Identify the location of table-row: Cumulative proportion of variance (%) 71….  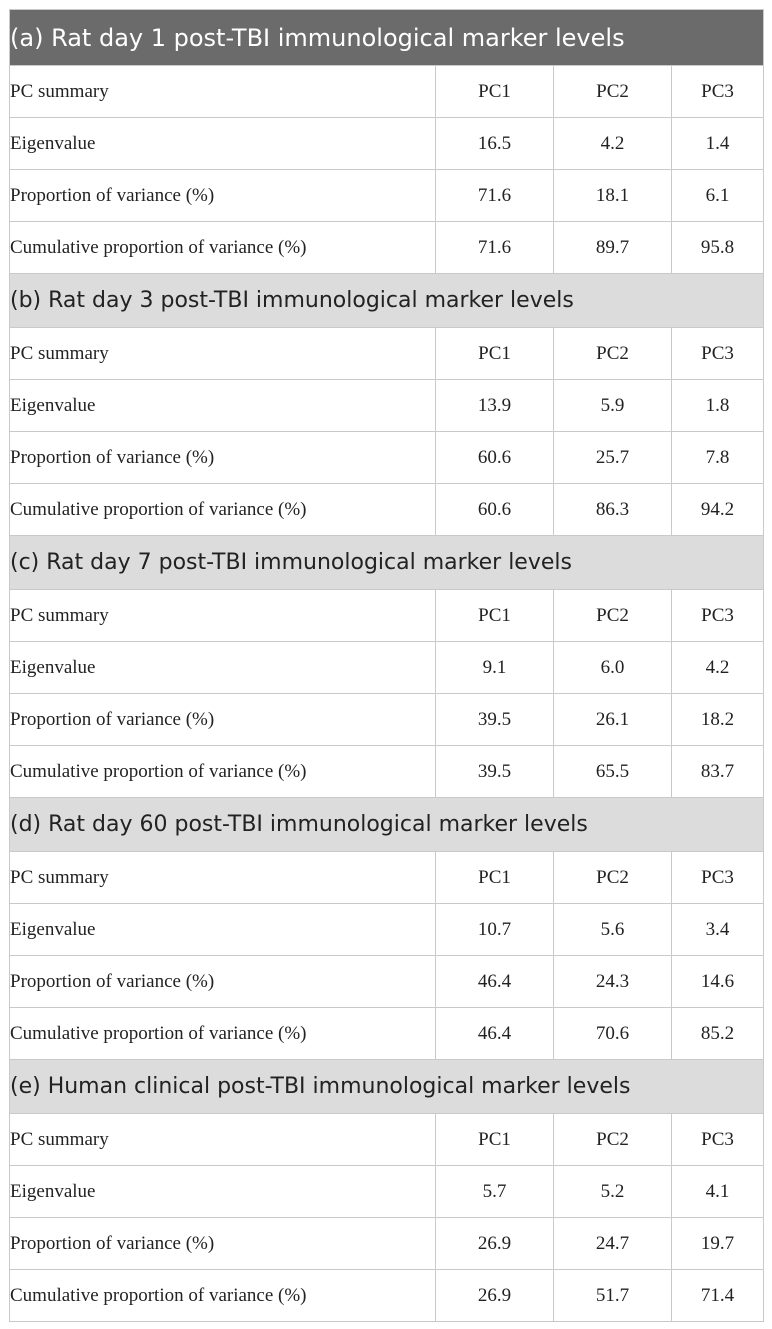
(387, 247).